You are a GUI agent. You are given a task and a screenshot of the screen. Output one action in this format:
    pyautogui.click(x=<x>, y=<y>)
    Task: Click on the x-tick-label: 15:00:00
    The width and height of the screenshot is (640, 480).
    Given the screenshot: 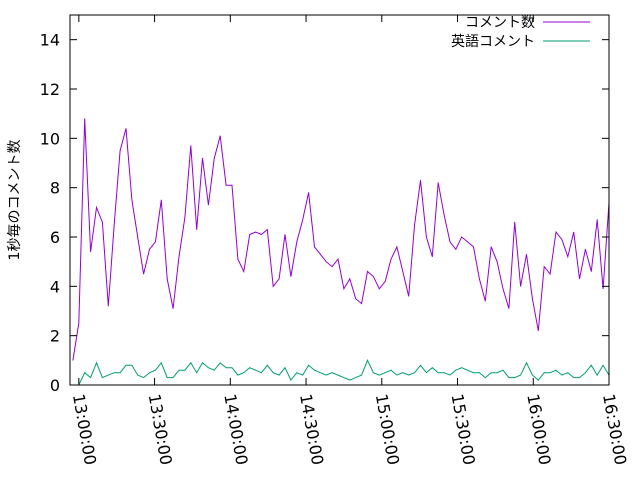 What is the action you would take?
    pyautogui.click(x=387, y=429)
    